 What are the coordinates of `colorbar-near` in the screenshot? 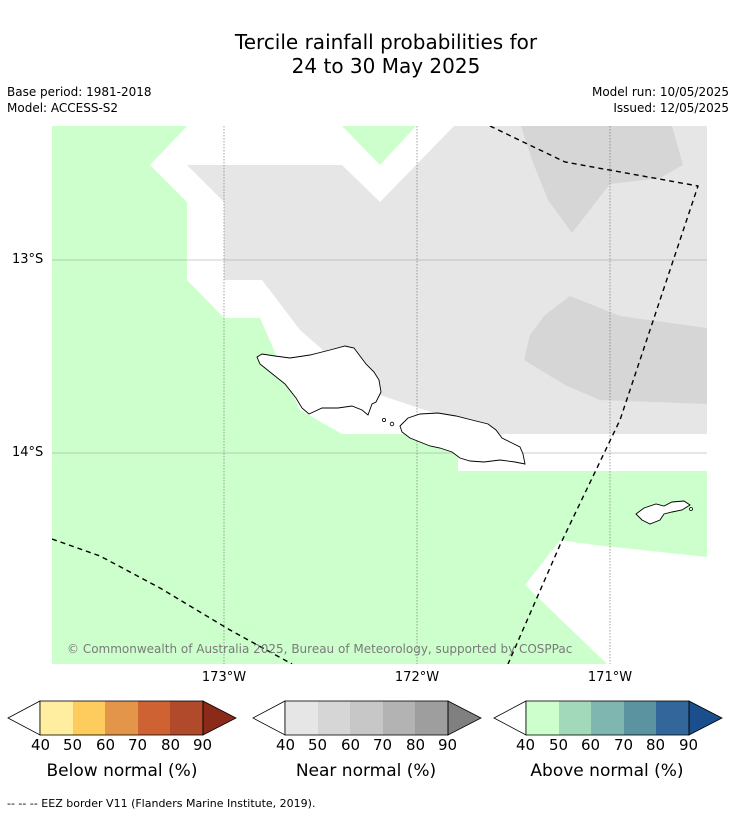 It's located at (367, 718).